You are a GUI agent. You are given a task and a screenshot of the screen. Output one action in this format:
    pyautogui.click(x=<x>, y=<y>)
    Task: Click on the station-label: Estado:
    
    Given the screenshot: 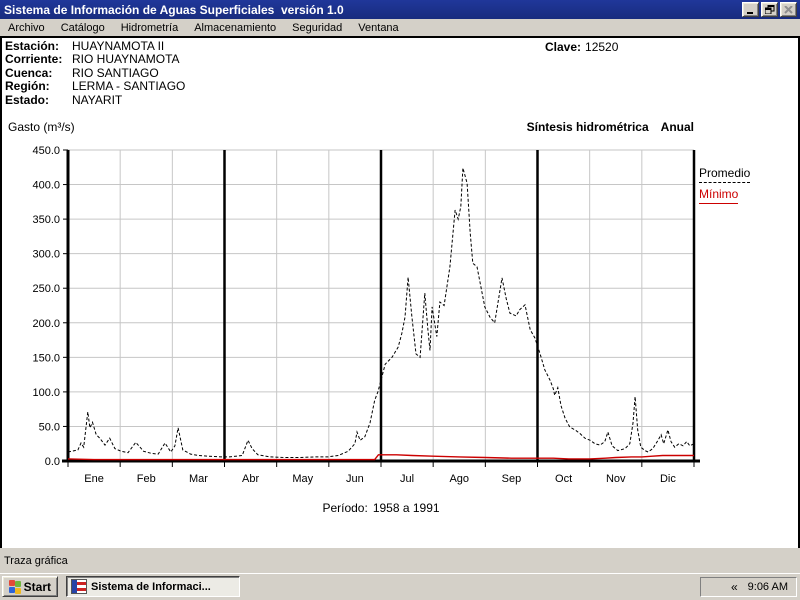 What is the action you would take?
    pyautogui.click(x=27, y=99)
    